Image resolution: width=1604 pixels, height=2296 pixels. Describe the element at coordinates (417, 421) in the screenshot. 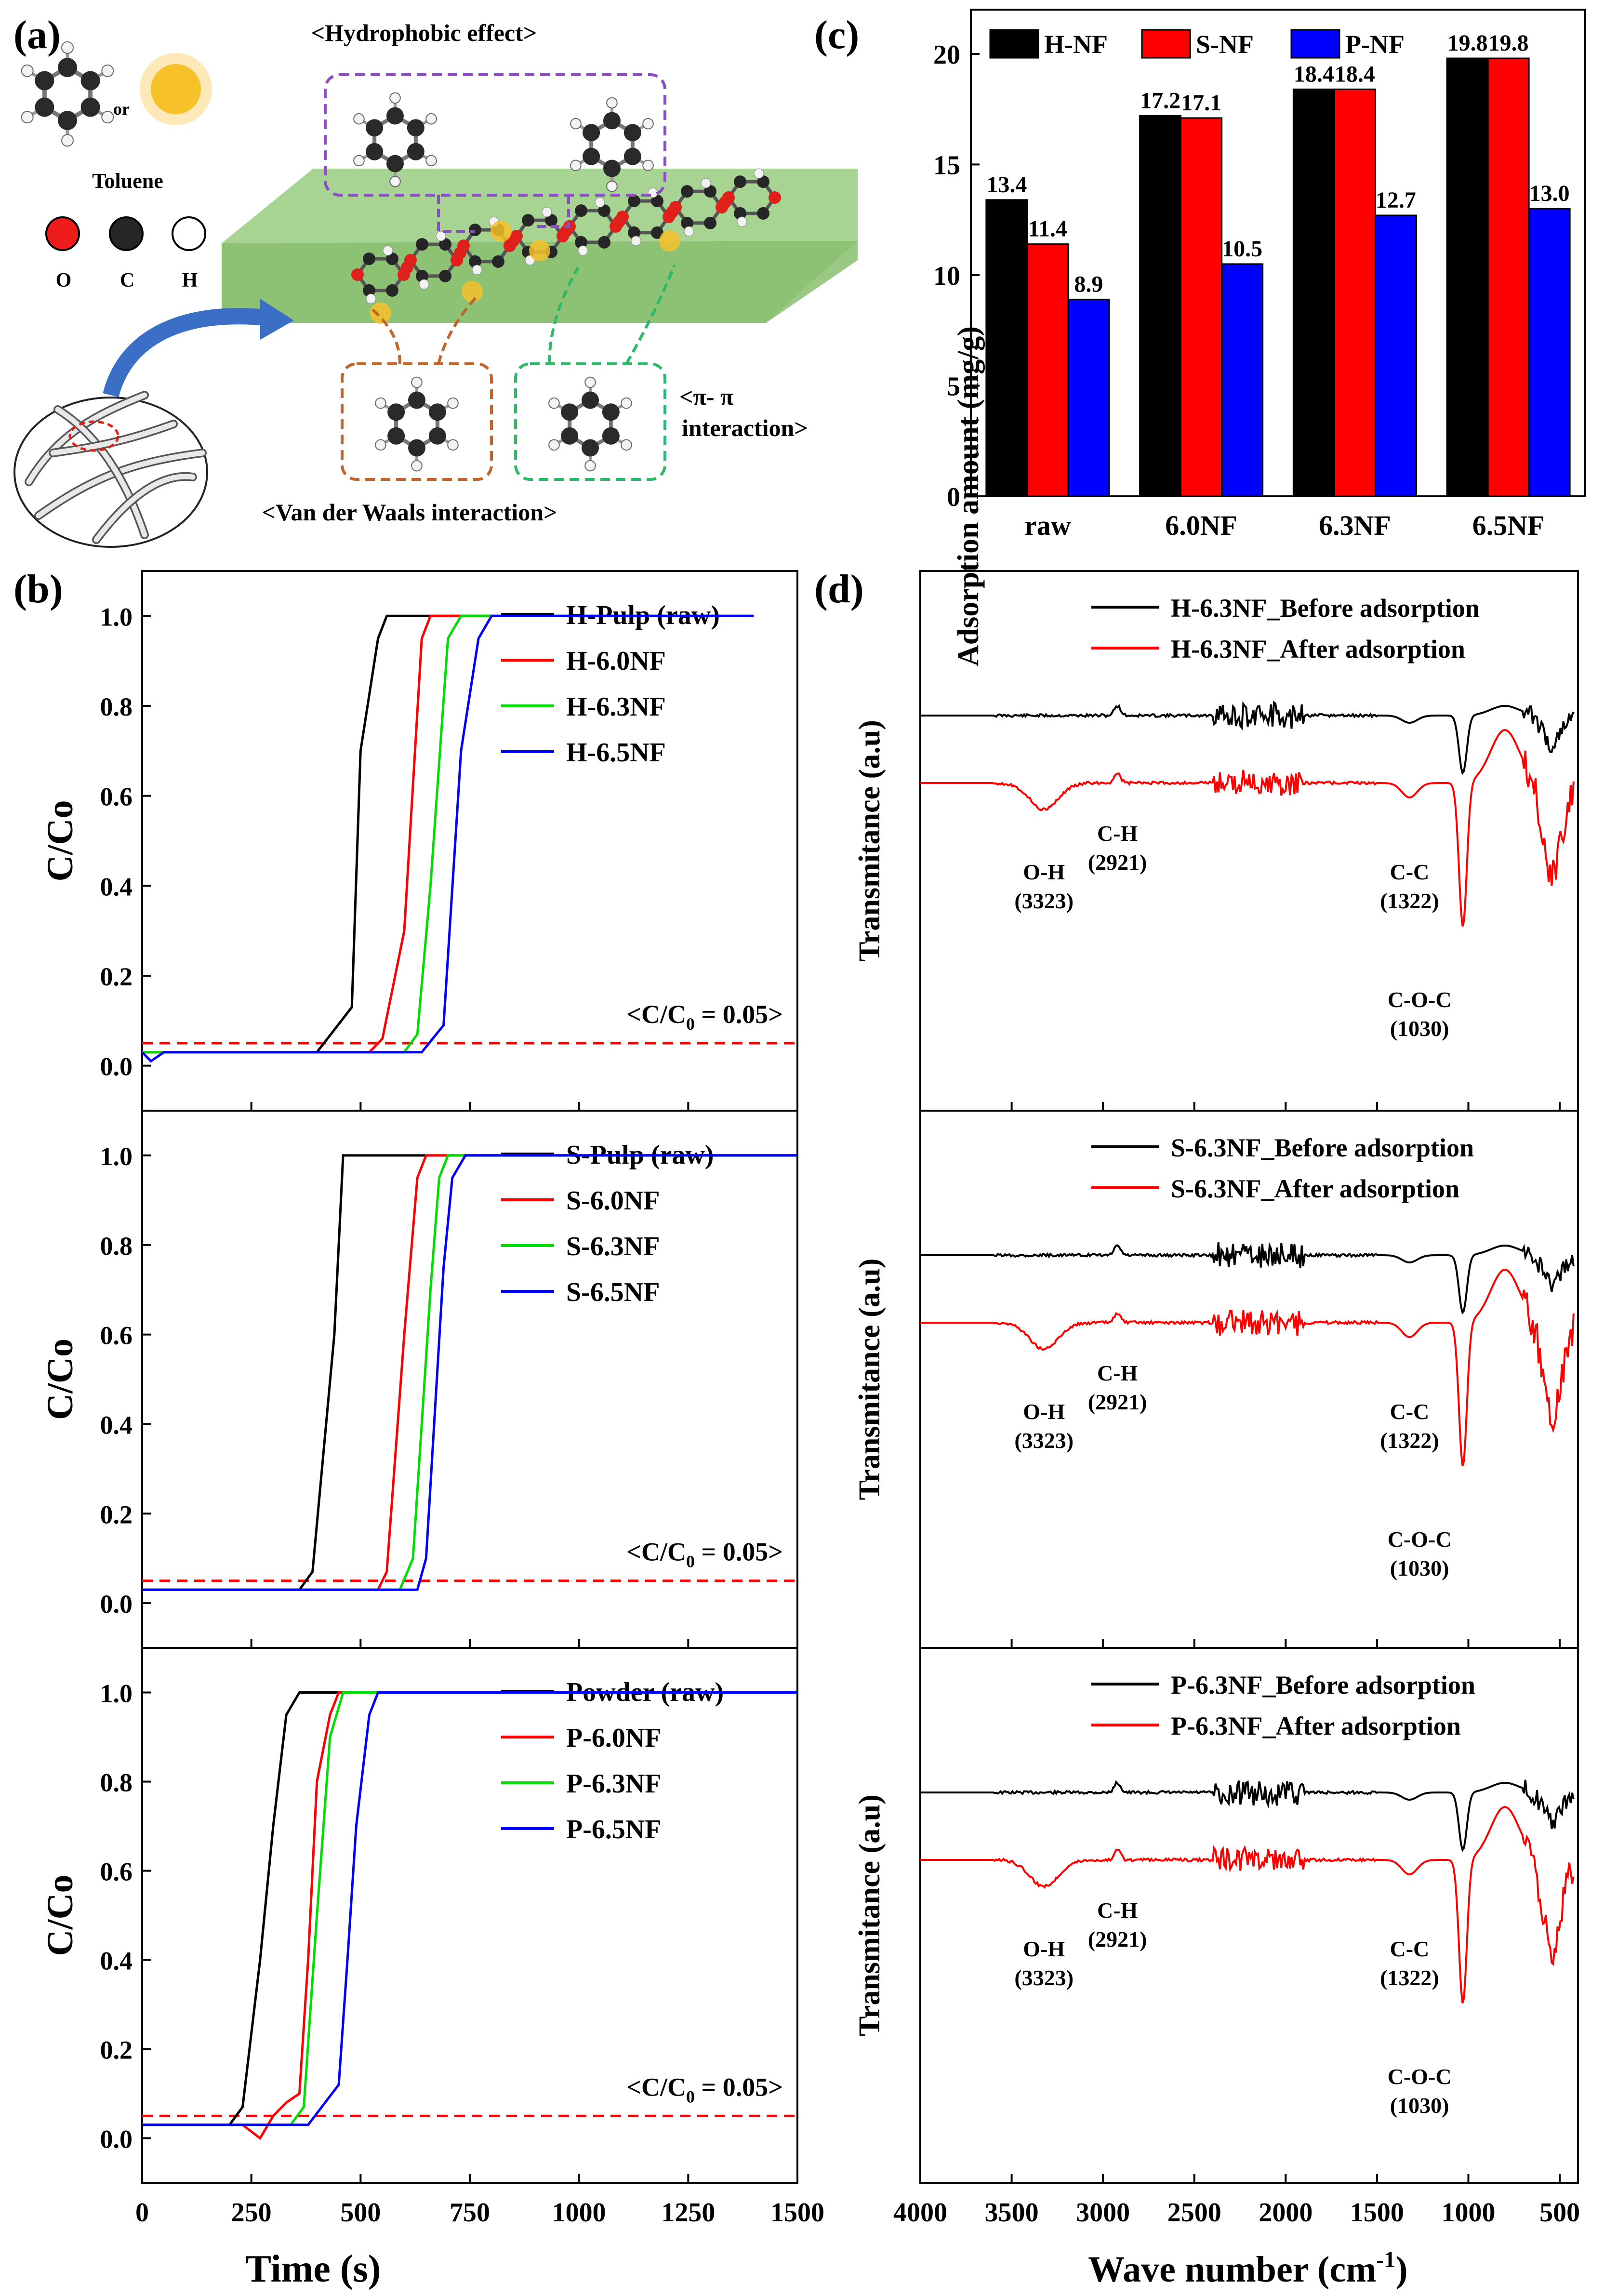

I see `vdw-box` at that location.